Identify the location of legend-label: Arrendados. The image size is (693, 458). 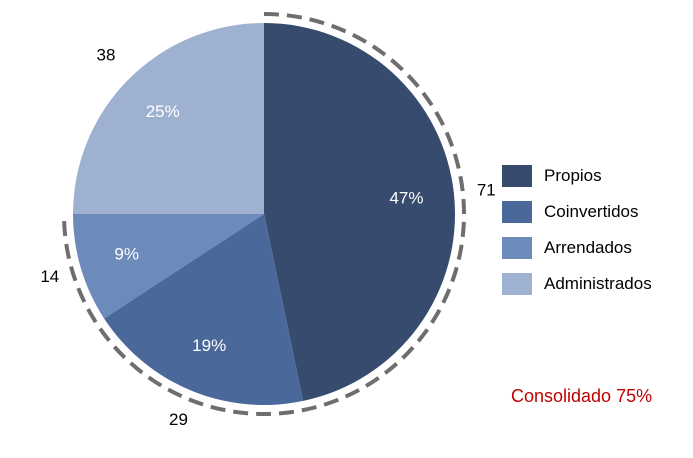
(588, 247).